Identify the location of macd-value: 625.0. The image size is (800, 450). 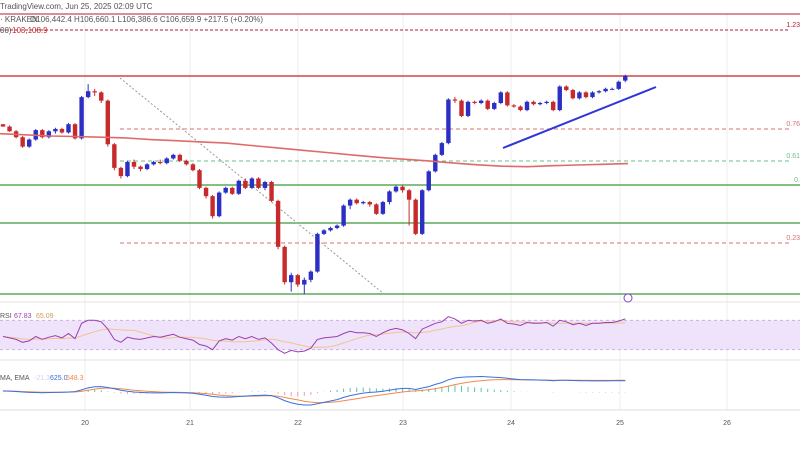
(59, 378).